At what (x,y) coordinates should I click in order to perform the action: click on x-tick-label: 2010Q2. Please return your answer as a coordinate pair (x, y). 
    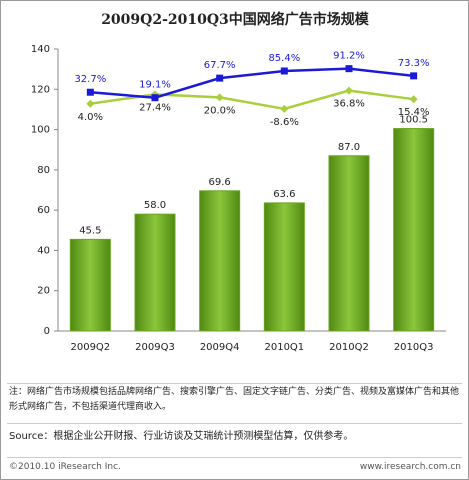
    Looking at the image, I should click on (349, 347).